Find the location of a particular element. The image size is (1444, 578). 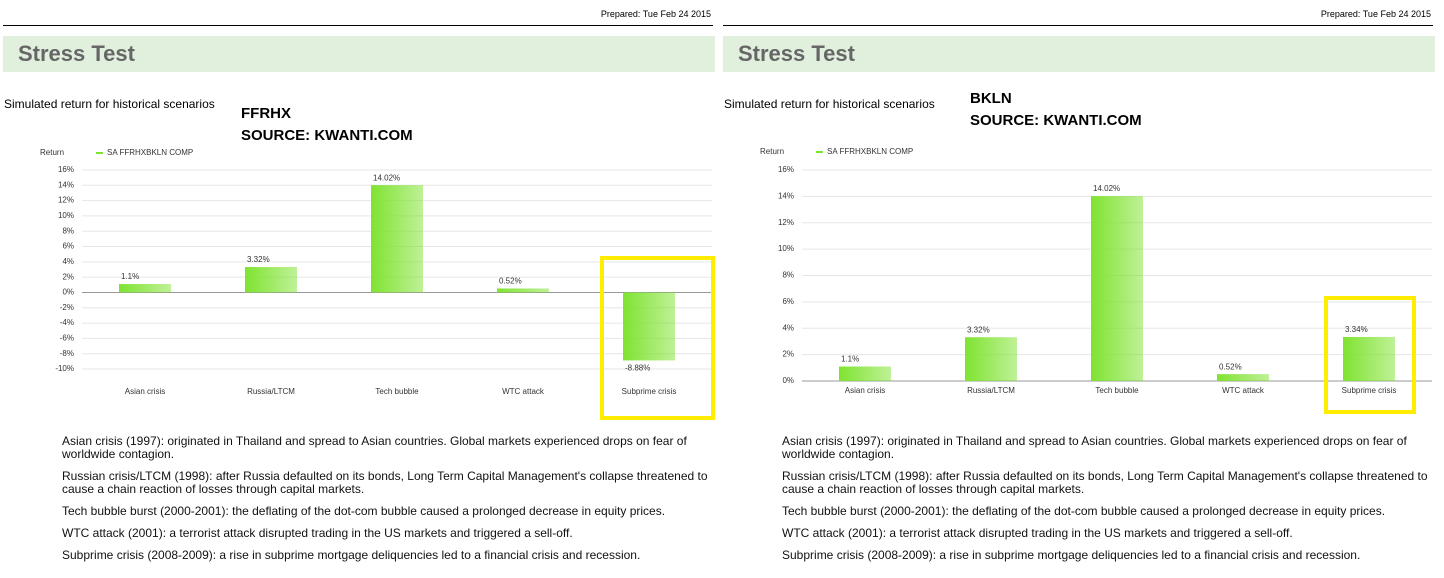

y-tick-label: -8% is located at coordinates (67, 353).